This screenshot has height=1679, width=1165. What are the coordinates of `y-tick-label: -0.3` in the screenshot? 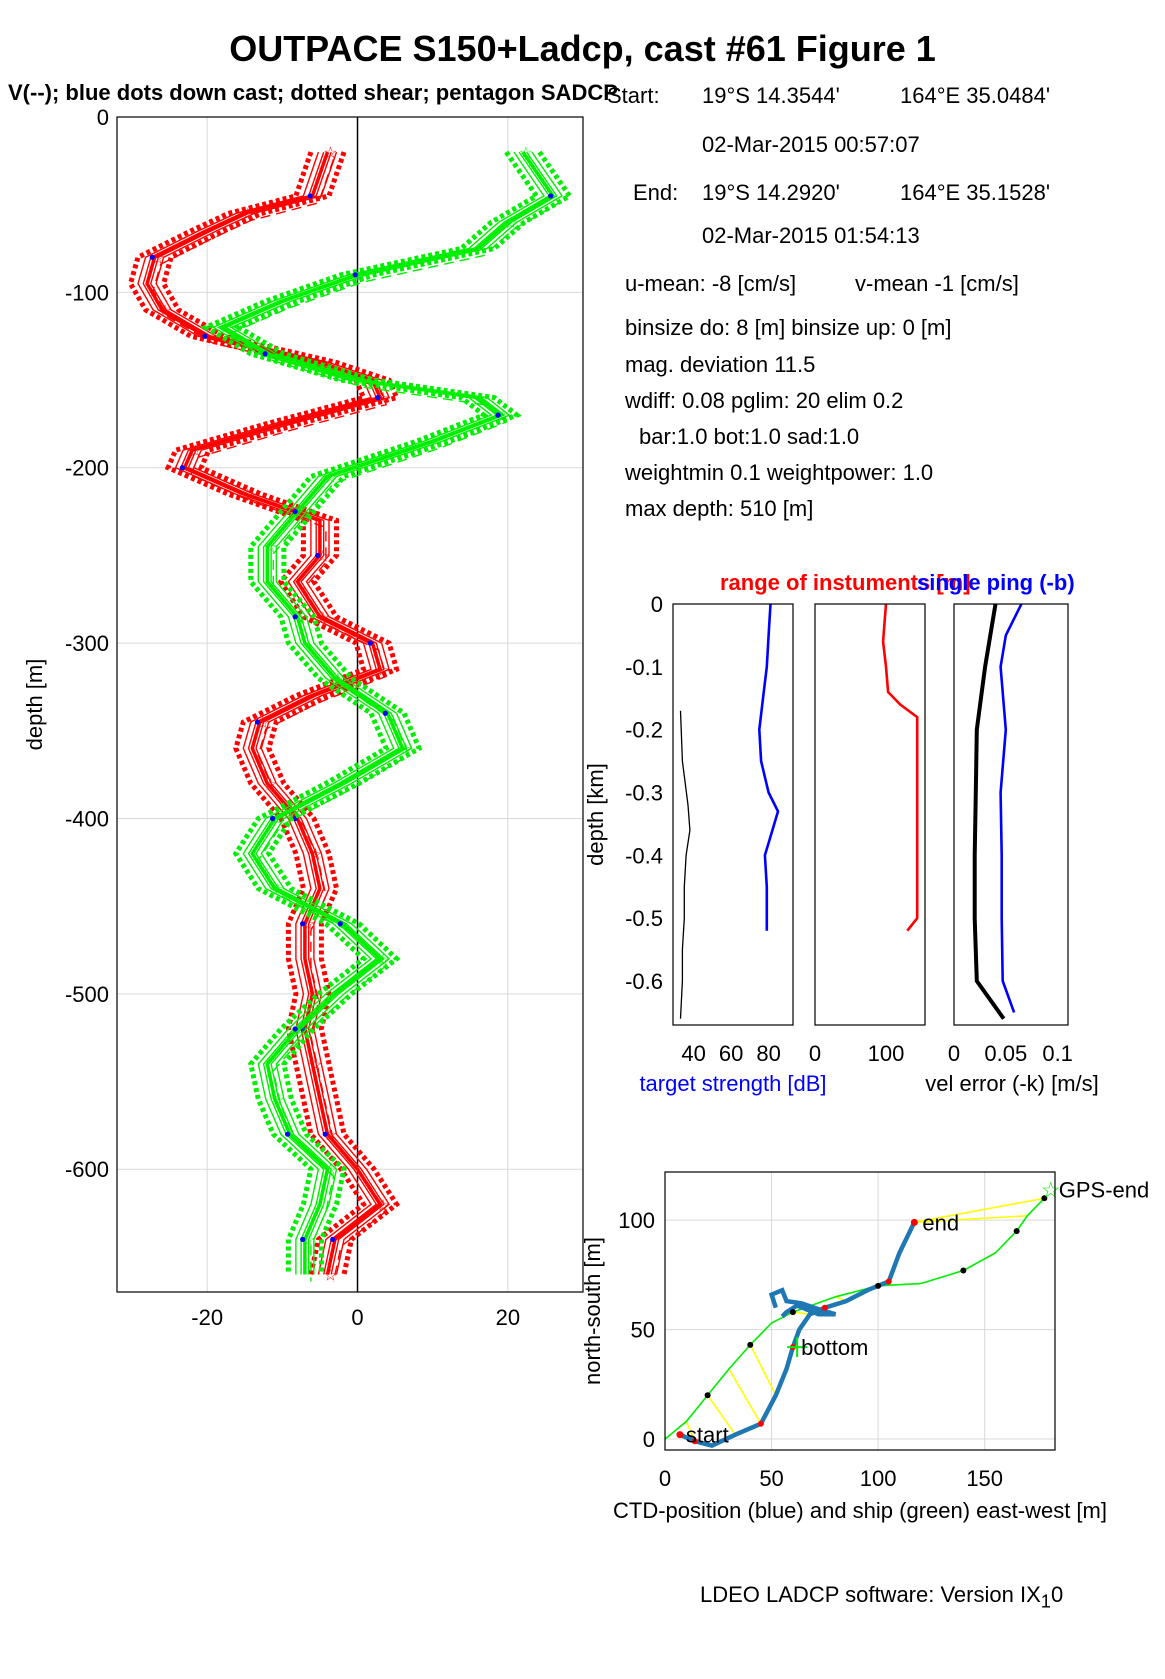 It's located at (644, 793).